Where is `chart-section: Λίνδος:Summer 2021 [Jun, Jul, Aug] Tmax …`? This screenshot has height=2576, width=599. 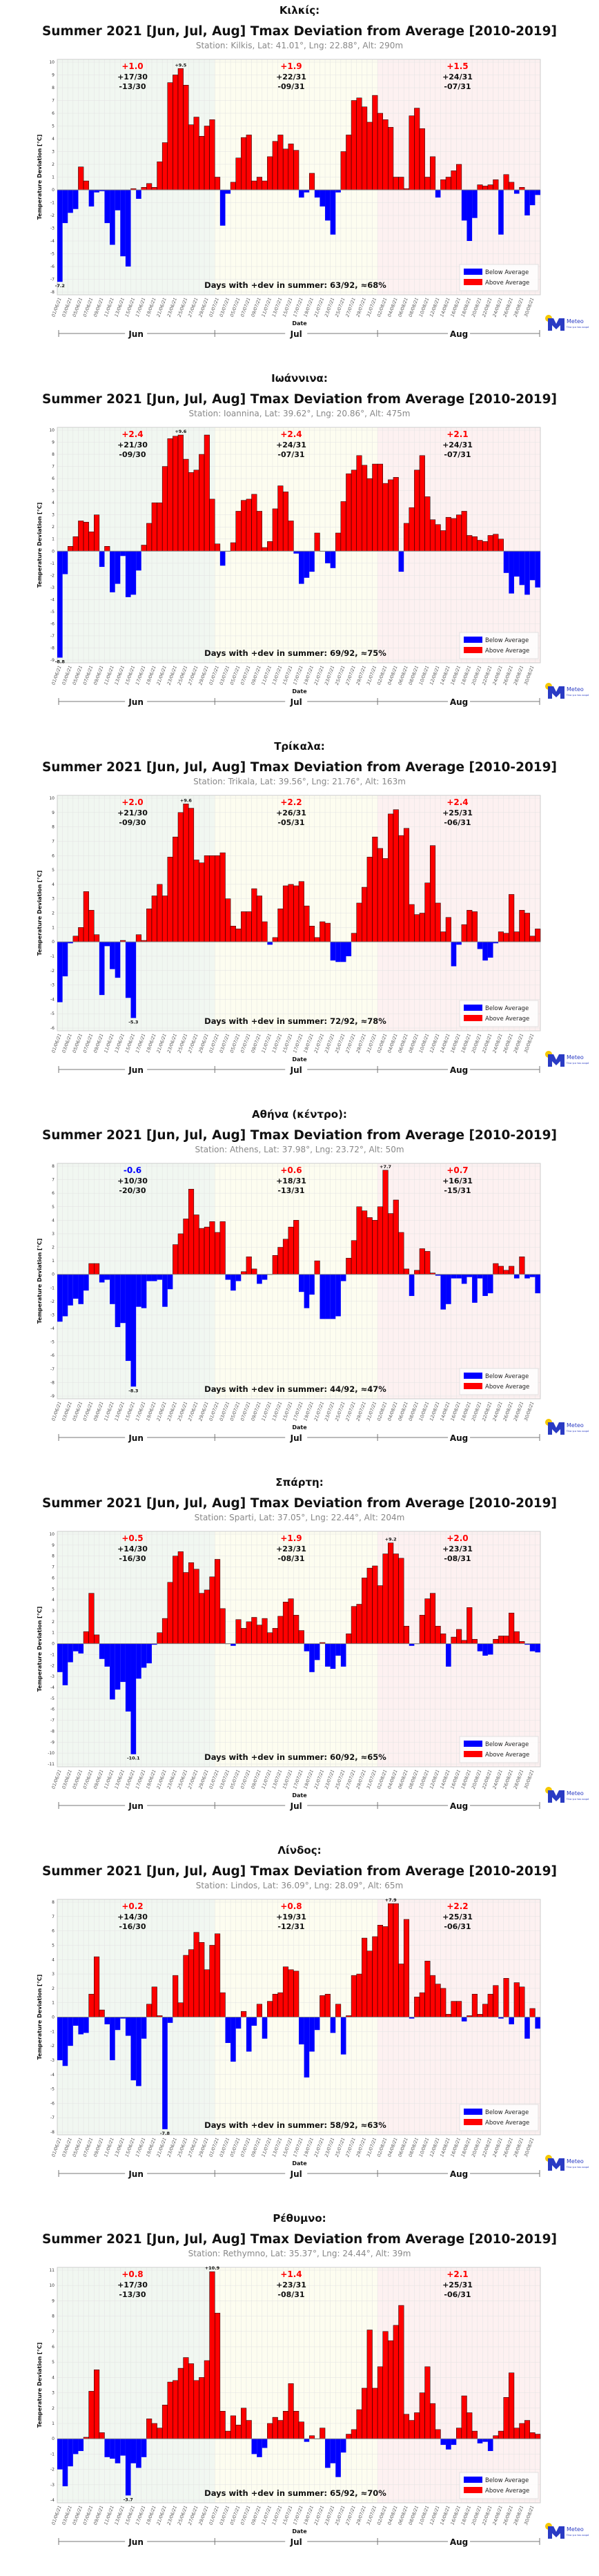 chart-section: Λίνδος:Summer 2021 [Jun, Jul, Aug] Tmax … is located at coordinates (299, 2024).